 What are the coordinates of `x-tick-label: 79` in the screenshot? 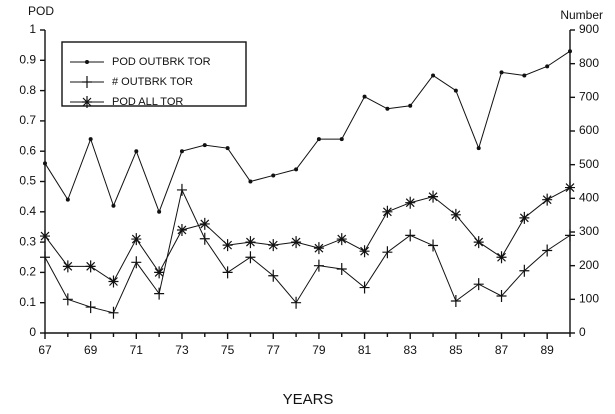 It's located at (319, 350).